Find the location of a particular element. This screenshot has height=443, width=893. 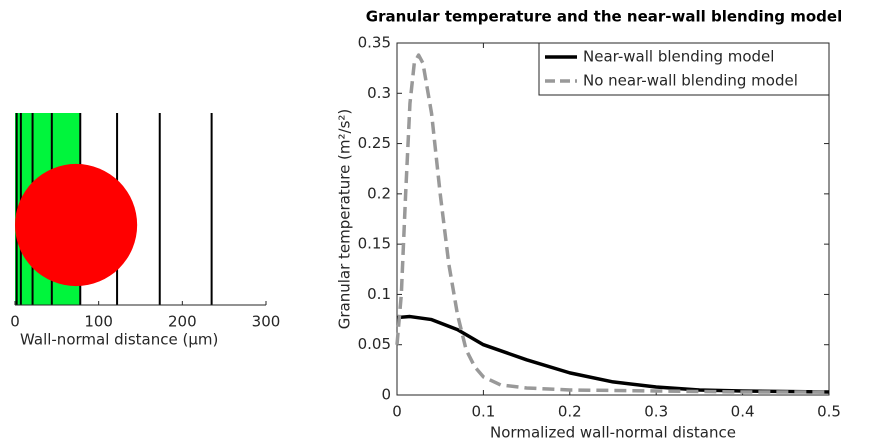

x-tick-label: 0.1 is located at coordinates (483, 412).